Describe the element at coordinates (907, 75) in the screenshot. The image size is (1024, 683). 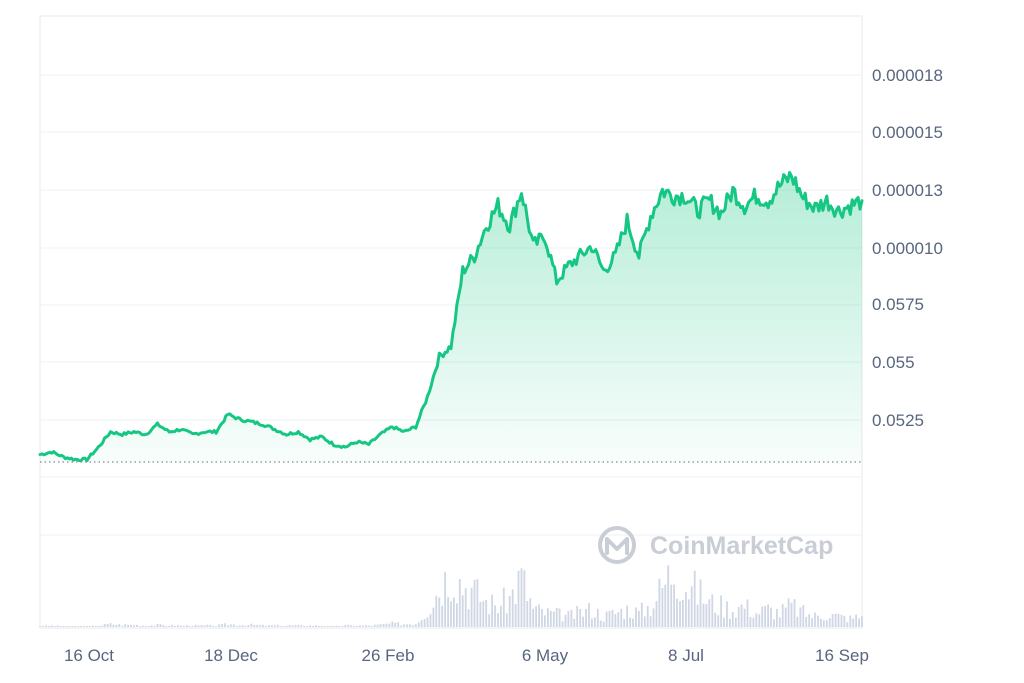
I see `y-tick-label: 0.000018` at that location.